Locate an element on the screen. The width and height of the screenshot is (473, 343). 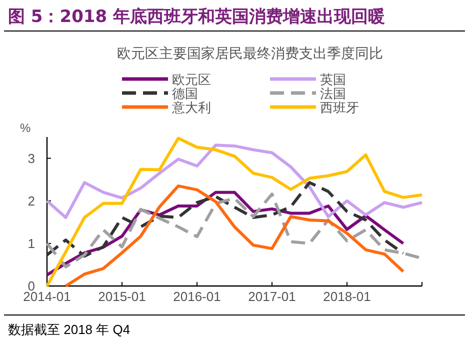
chart-subtitle: 欧元区主要国家居民最终消费支出季度同比 is located at coordinates (250, 53).